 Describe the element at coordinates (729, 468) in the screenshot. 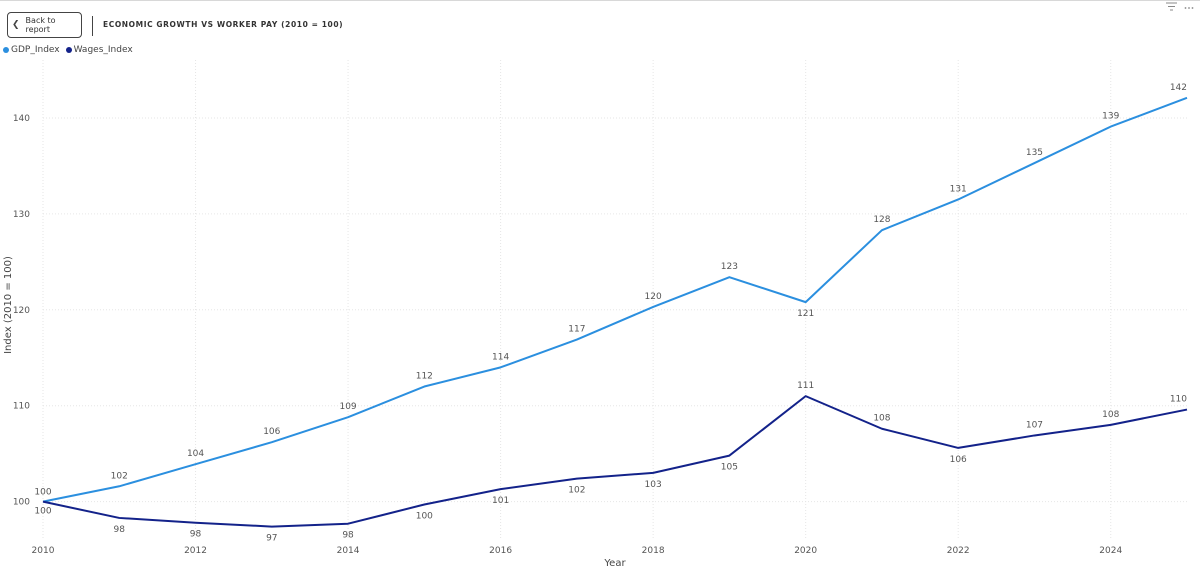

I see `data-label: 105` at that location.